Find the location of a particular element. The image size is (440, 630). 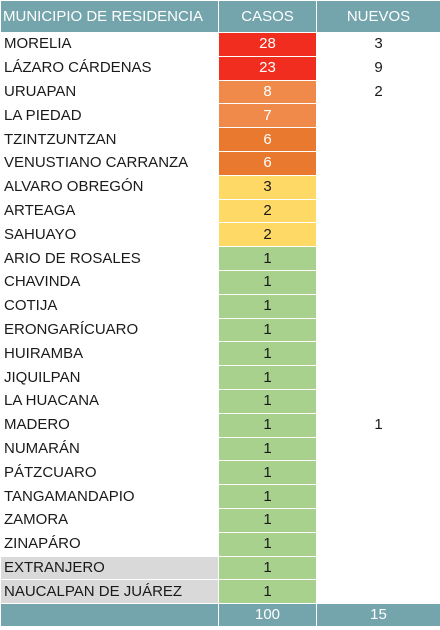

municipio-cell: LÁZARO CÁRDENAS is located at coordinates (109, 68).